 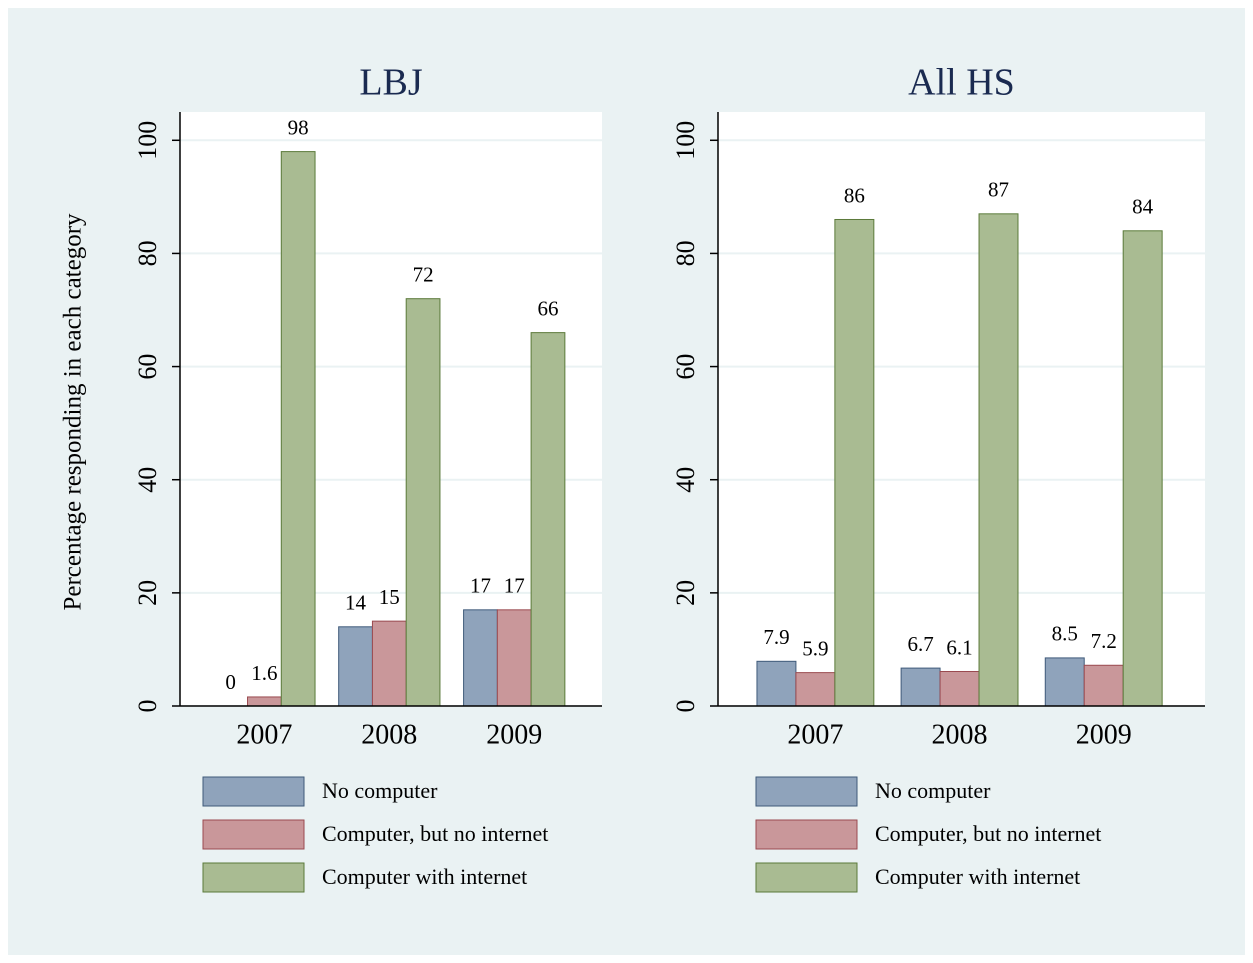 What do you see at coordinates (230, 682) in the screenshot?
I see `value-label: 0` at bounding box center [230, 682].